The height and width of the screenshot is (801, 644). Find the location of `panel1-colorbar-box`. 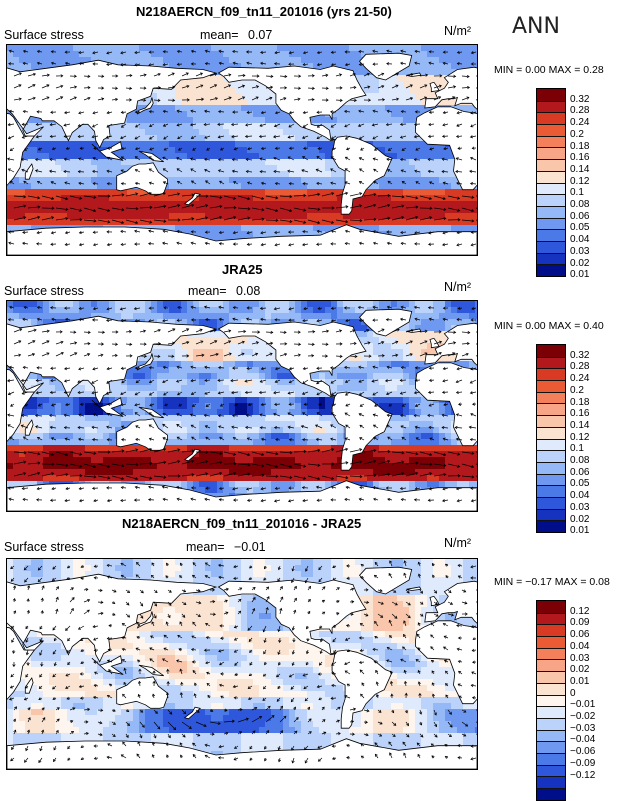

panel1-colorbar-box is located at coordinates (551, 182).